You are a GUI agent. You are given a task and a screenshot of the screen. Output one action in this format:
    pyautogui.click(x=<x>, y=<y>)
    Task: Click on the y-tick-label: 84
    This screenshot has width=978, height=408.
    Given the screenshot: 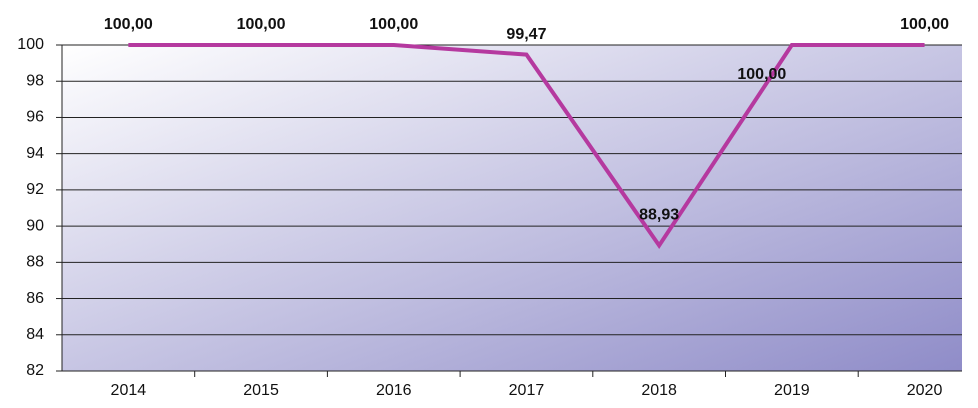 What is the action you would take?
    pyautogui.click(x=35, y=334)
    